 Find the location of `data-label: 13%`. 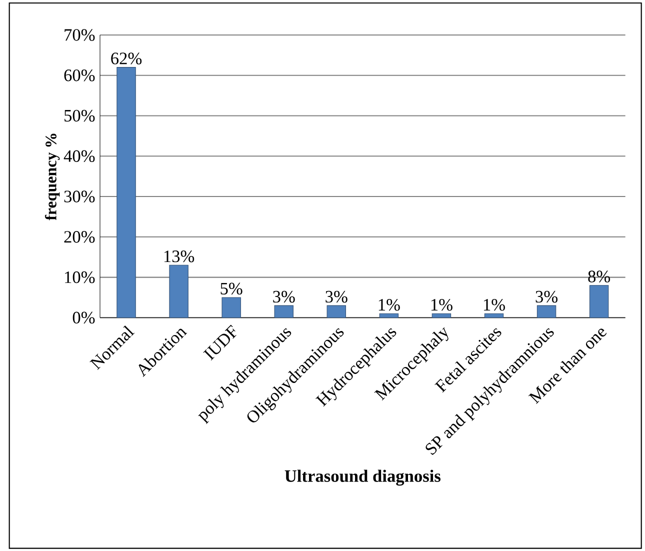

data-label: 13% is located at coordinates (179, 256).